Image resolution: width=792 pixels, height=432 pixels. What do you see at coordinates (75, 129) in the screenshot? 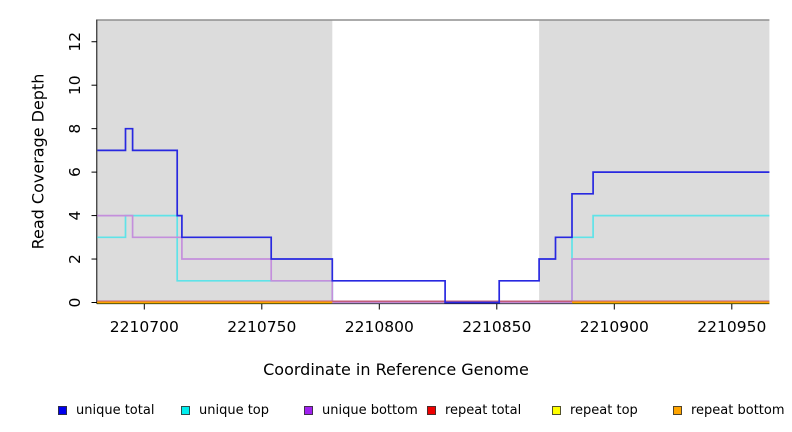
I see `y-tick-label: 8` at bounding box center [75, 129].